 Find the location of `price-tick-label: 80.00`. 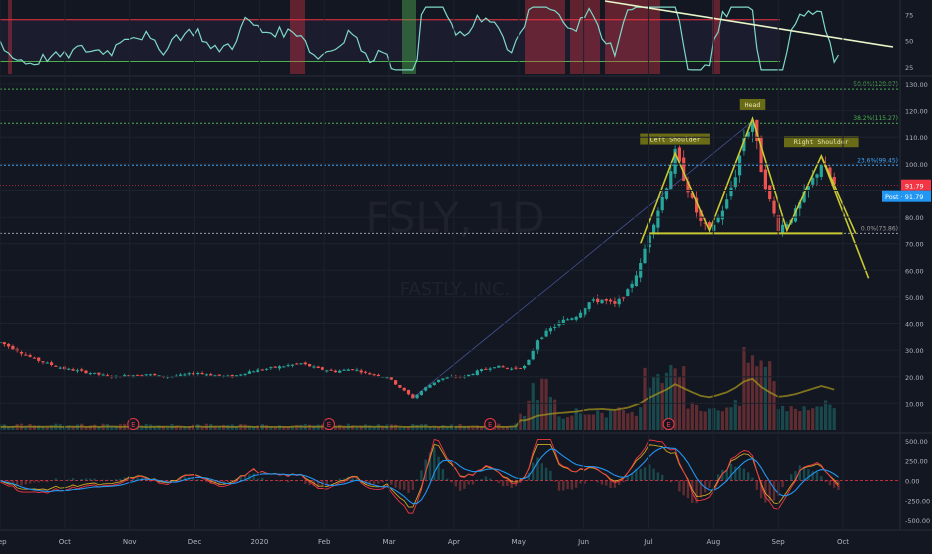

price-tick-label: 80.00 is located at coordinates (914, 218).